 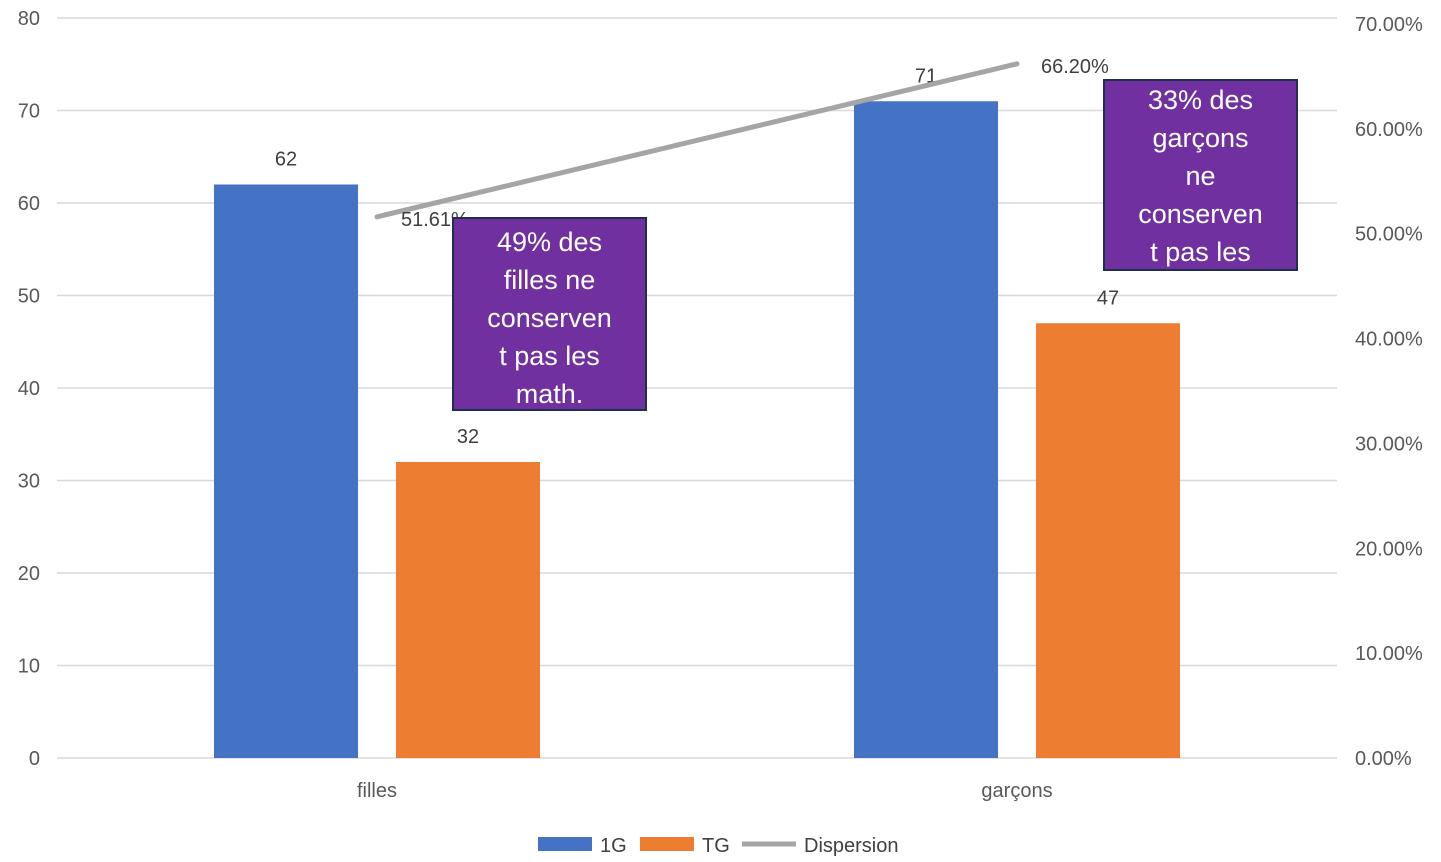 I want to click on data-label-1g: 62, so click(x=286, y=160).